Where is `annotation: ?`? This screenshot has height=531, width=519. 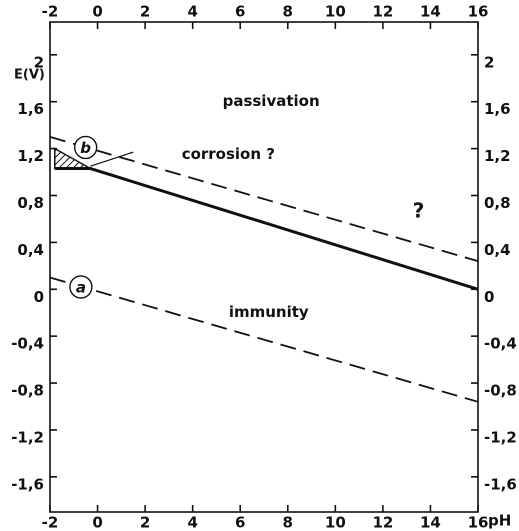 annotation: ? is located at coordinates (419, 210).